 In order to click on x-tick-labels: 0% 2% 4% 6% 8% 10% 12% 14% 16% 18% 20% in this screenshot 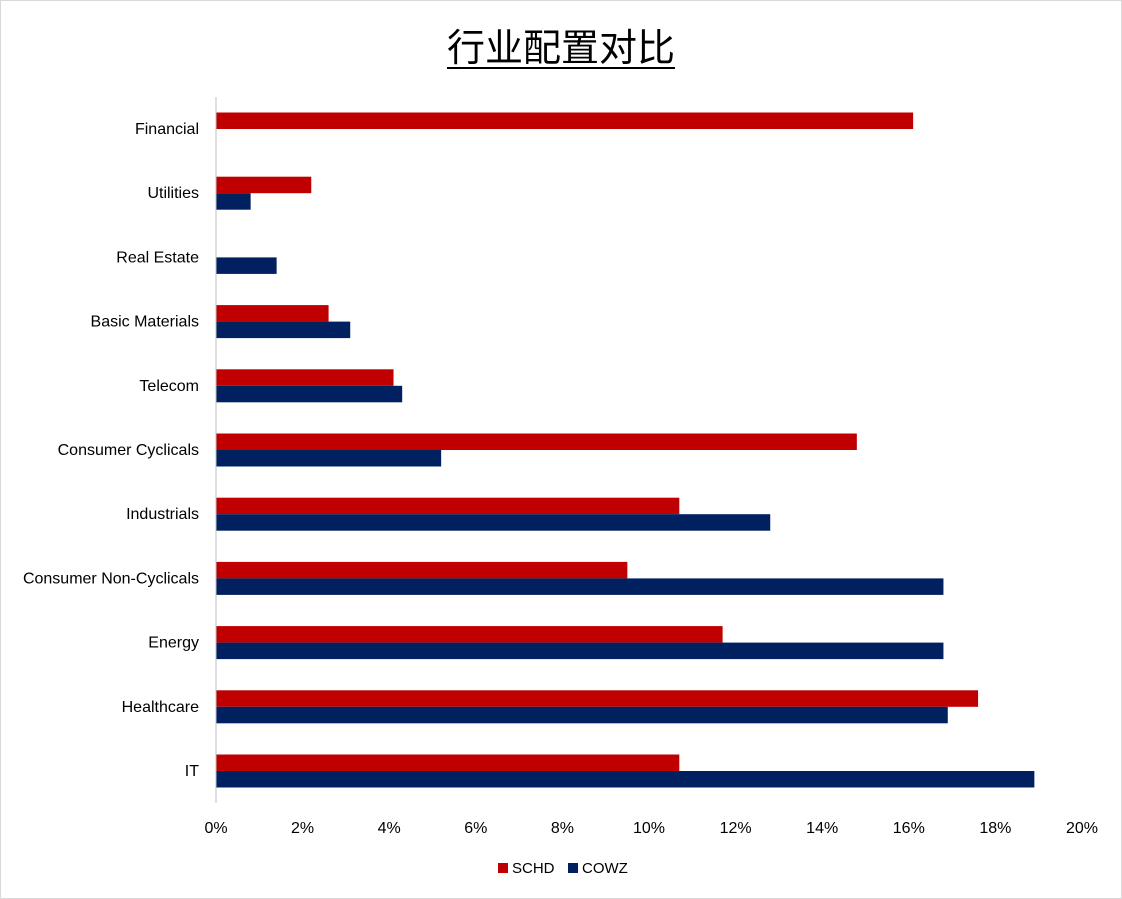, I will do `click(651, 828)`.